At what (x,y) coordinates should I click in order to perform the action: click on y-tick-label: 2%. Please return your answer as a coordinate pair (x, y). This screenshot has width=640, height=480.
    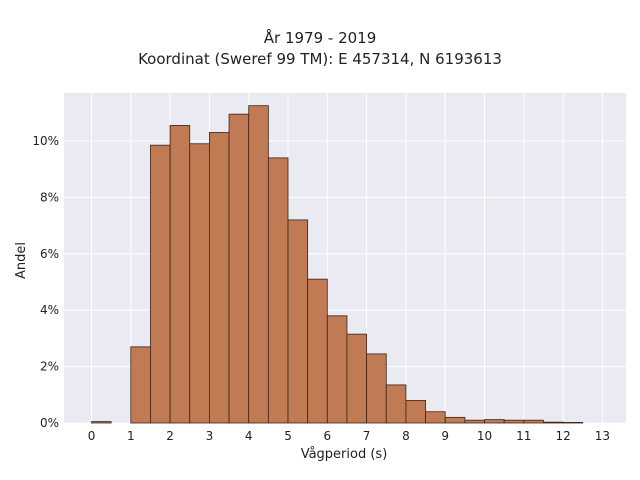
    Looking at the image, I should click on (49, 367).